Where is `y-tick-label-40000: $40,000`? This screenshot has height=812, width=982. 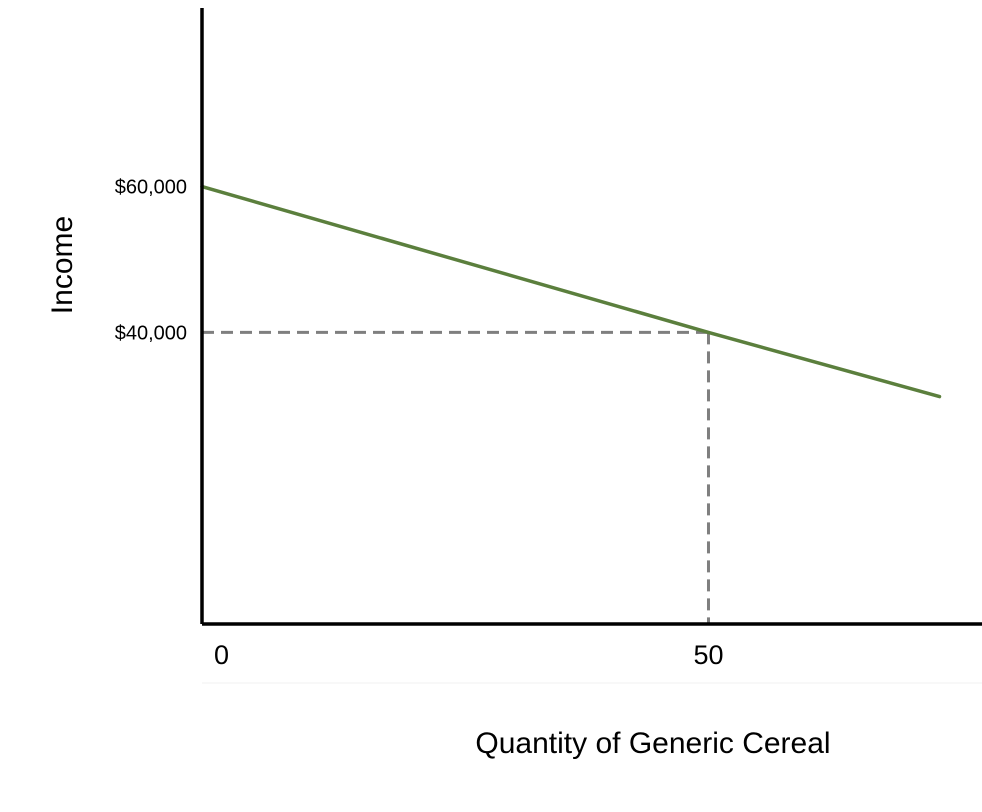
y-tick-label-40000: $40,000 is located at coordinates (151, 333).